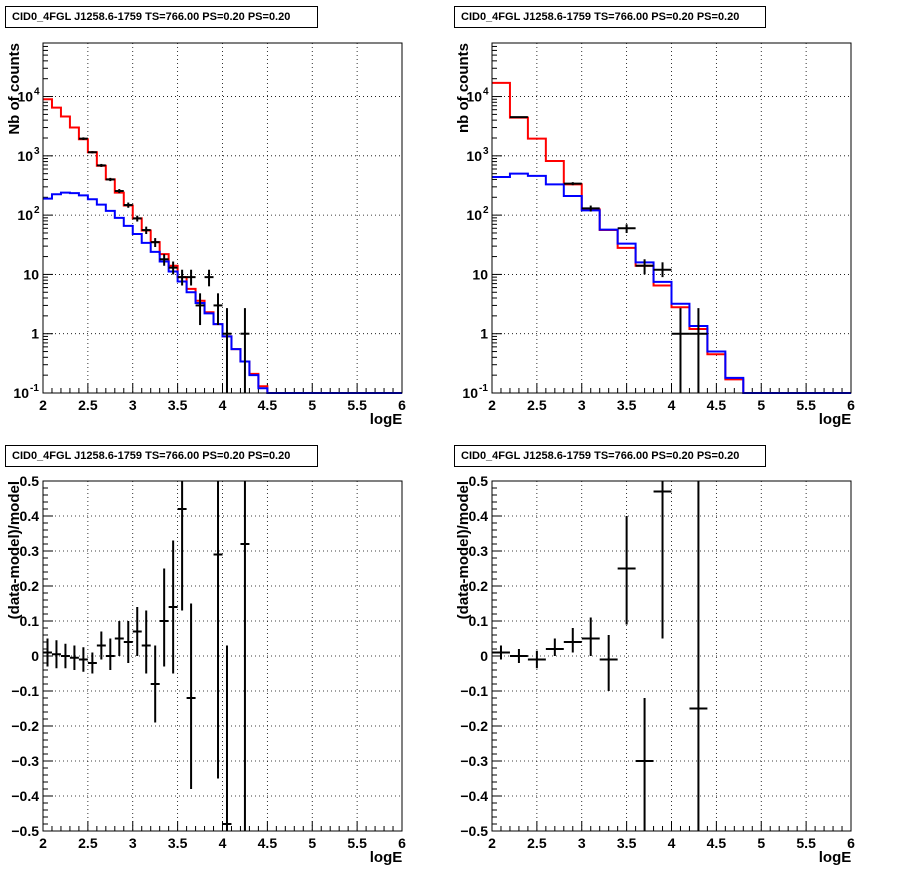 This screenshot has height=875, width=898. What do you see at coordinates (474, 691) in the screenshot?
I see `y-tick-label: −0.1` at bounding box center [474, 691].